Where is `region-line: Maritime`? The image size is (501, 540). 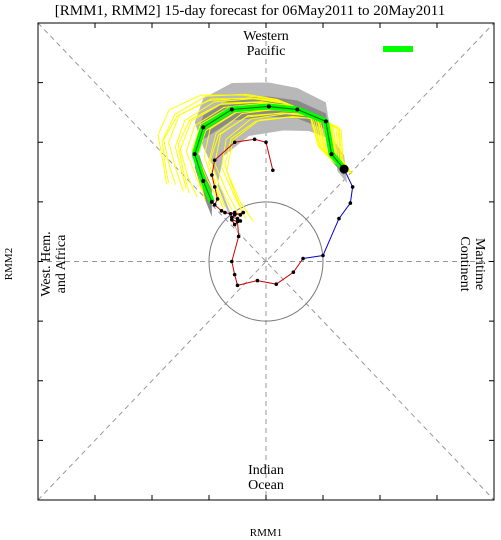
region-line: Maritime is located at coordinates (479, 264).